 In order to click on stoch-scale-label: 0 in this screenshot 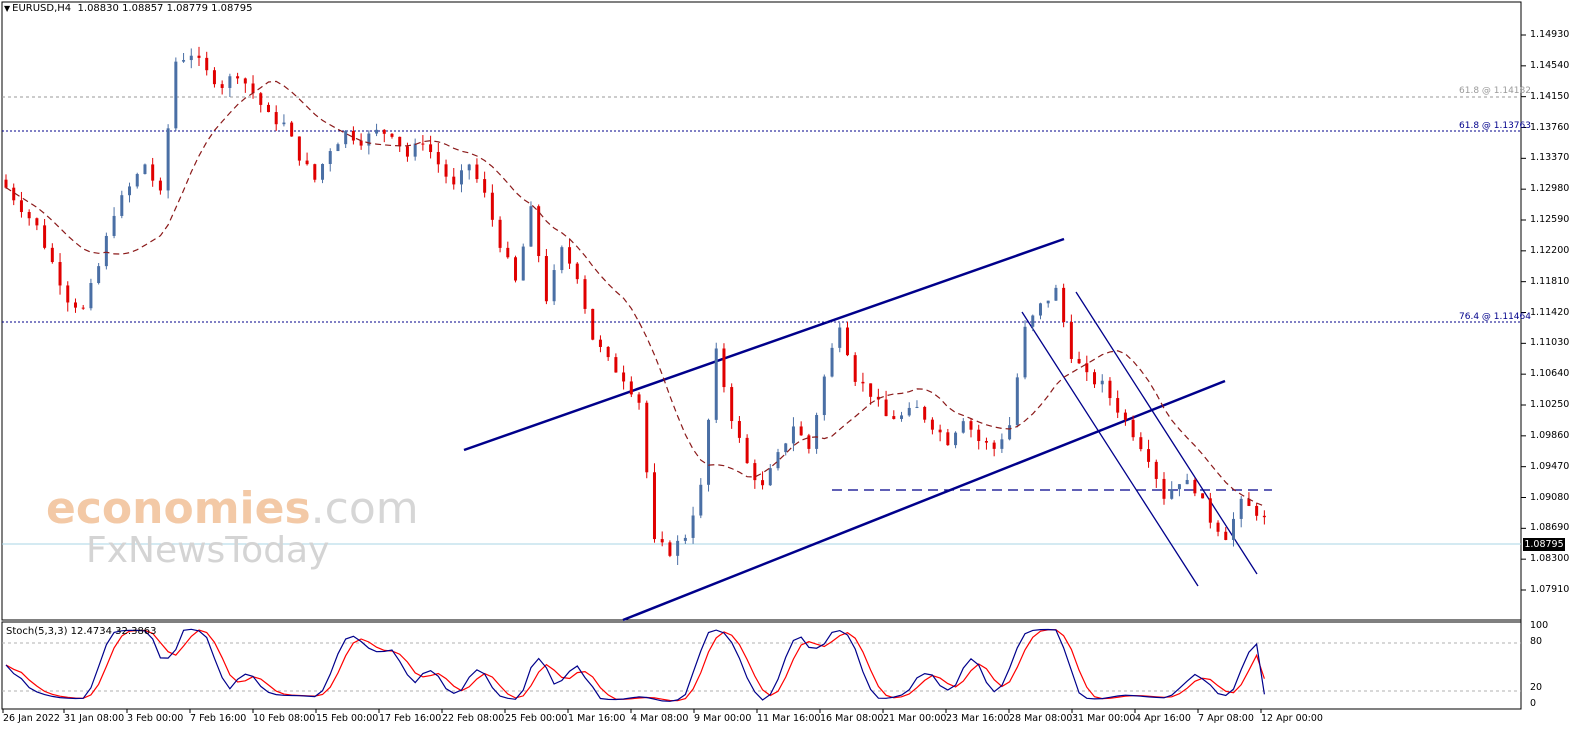, I will do `click(1533, 703)`.